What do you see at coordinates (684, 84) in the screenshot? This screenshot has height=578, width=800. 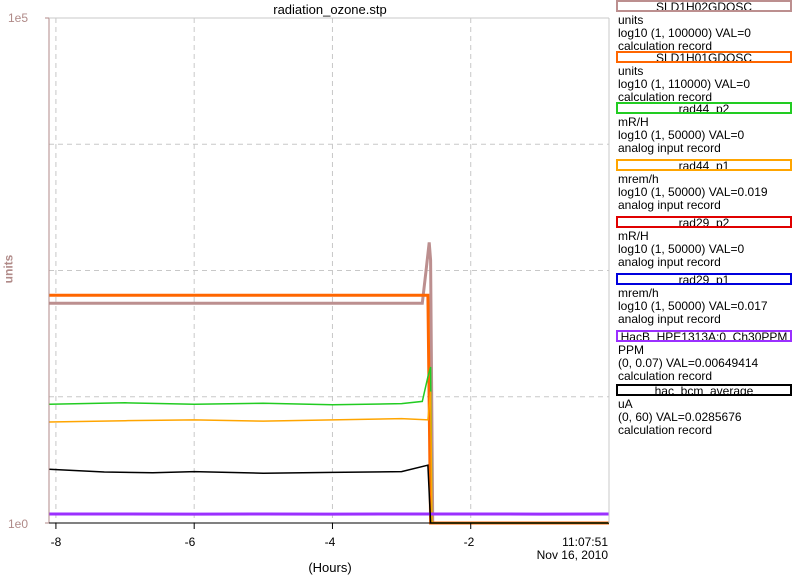 I see `legend-range: log10 (1, 110000) VAL=0` at bounding box center [684, 84].